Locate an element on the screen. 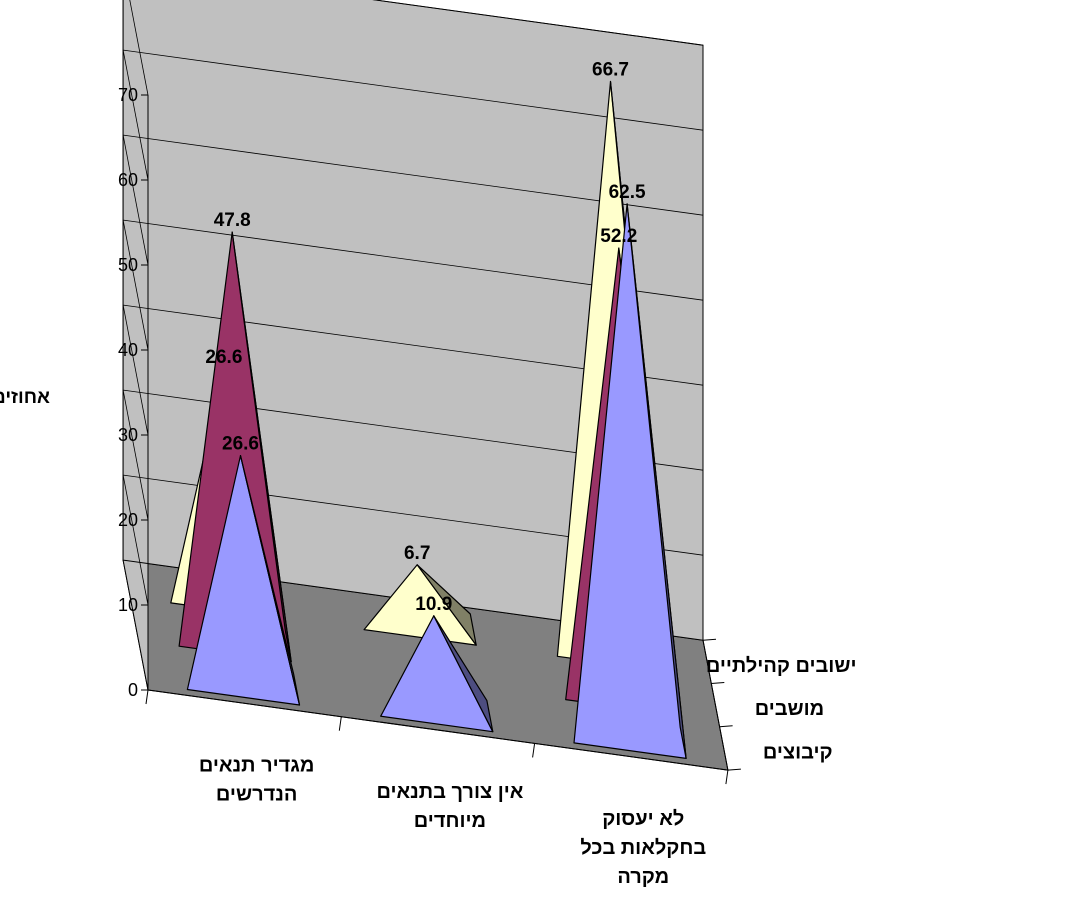 This screenshot has width=1077, height=897. data-label: 52.2 is located at coordinates (618, 236).